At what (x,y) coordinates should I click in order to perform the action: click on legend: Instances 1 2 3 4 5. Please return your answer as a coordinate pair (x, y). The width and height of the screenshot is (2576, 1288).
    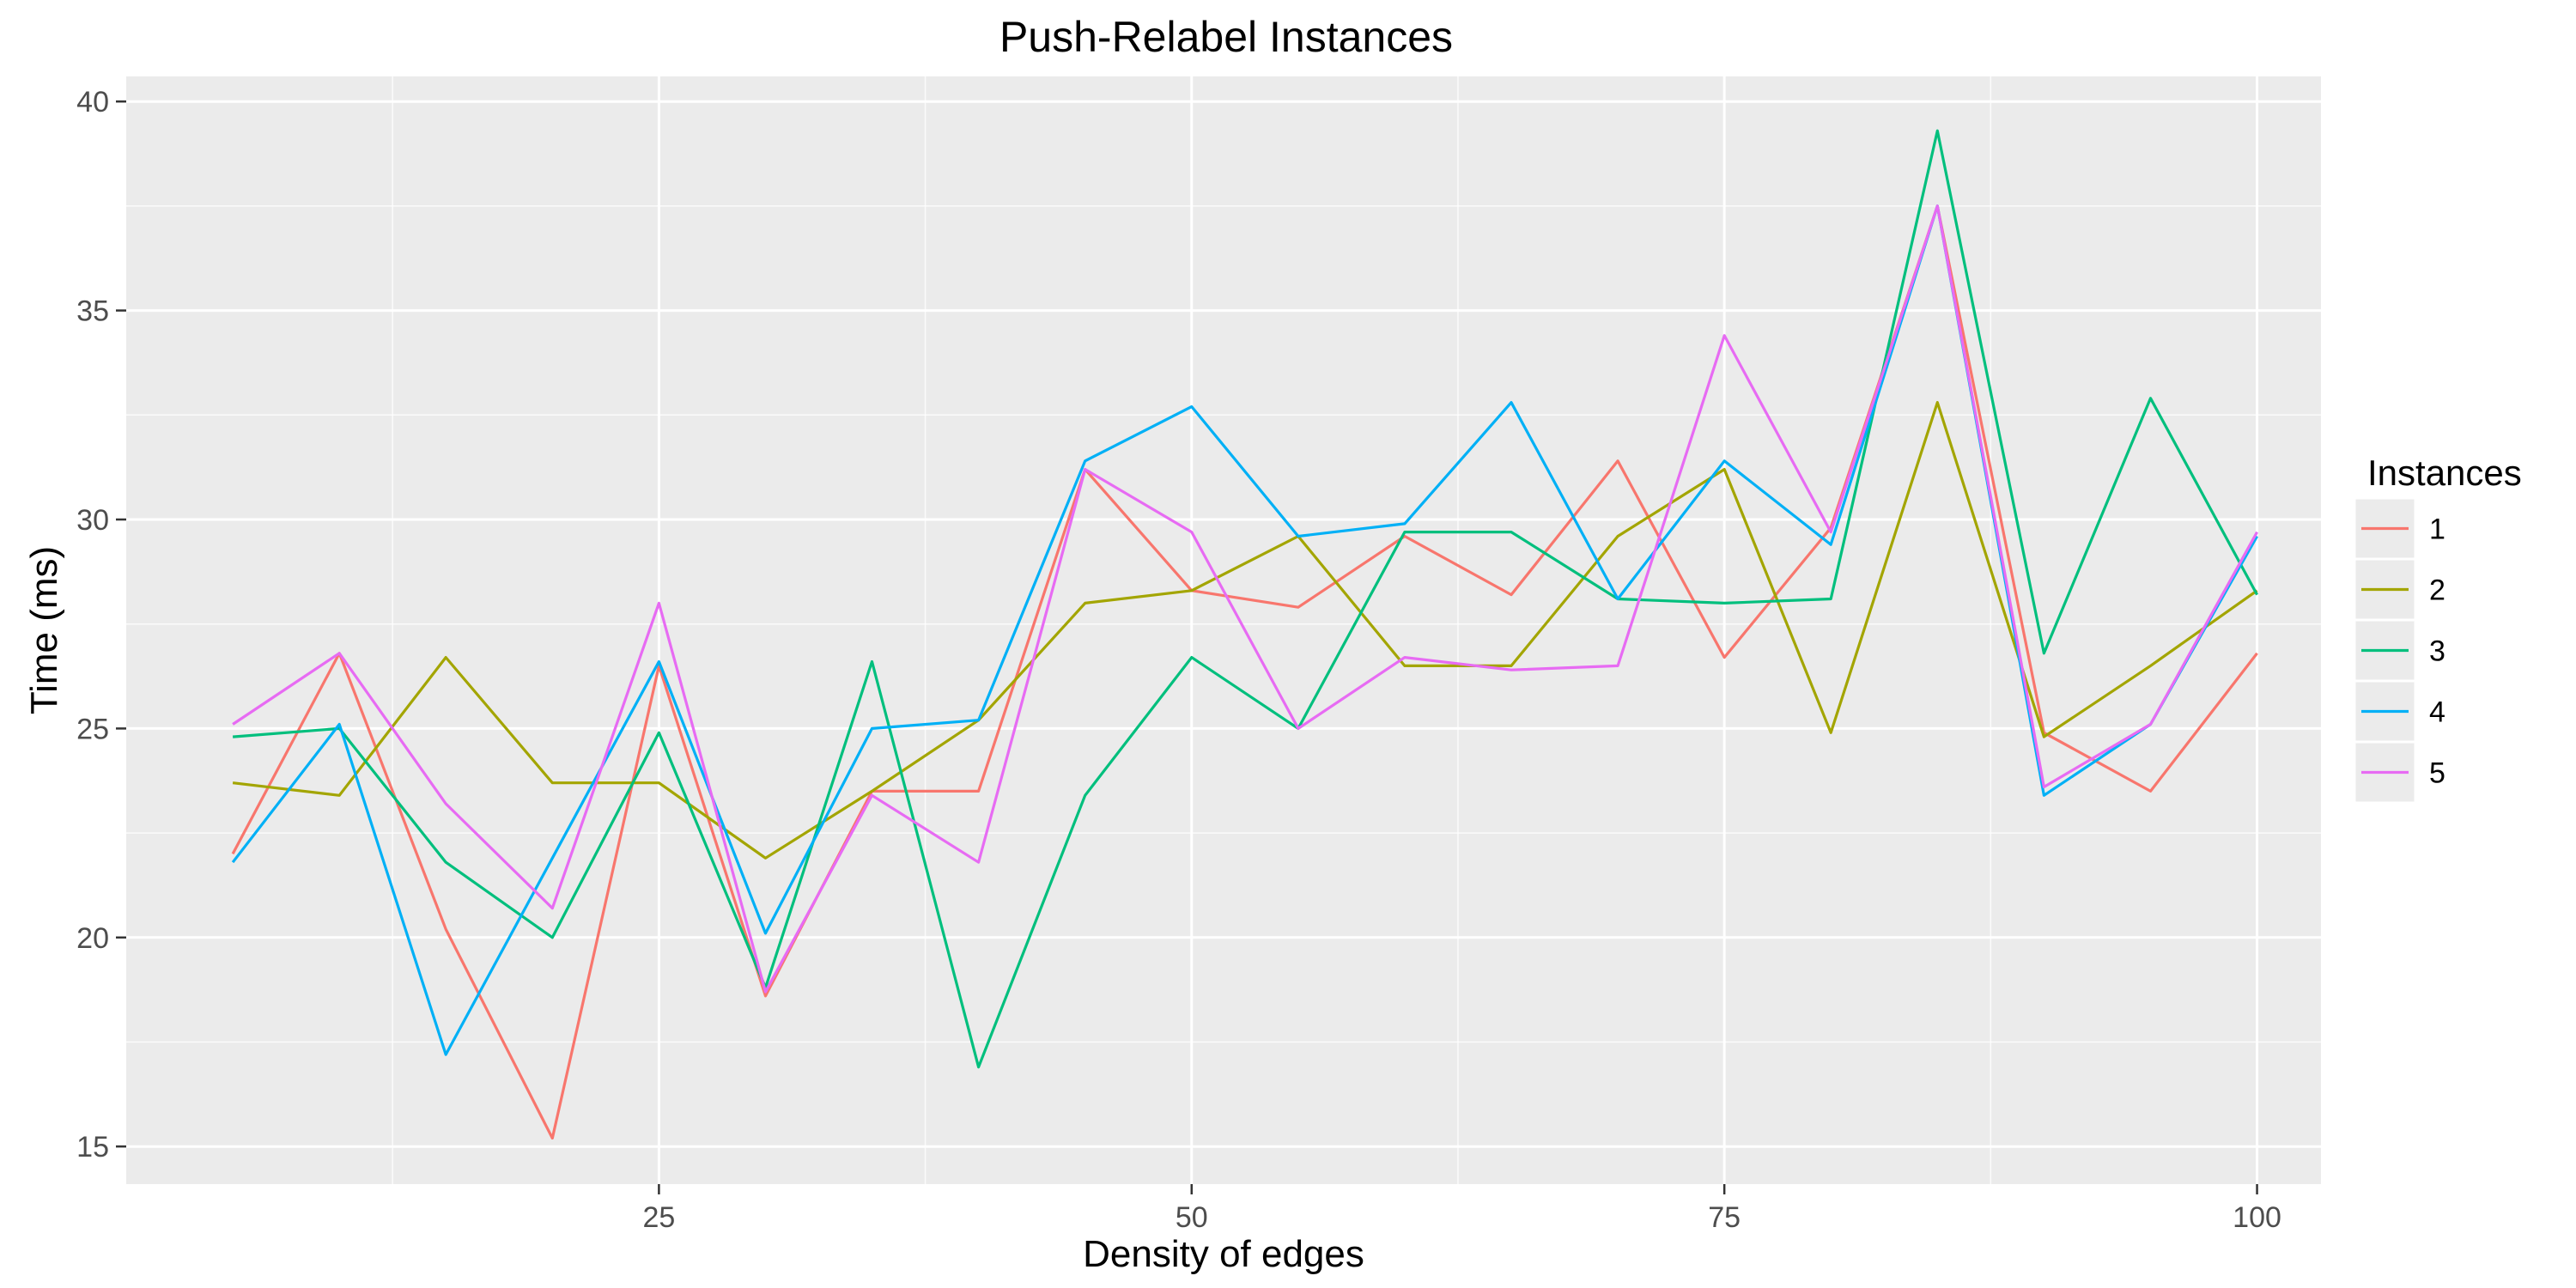
    Looking at the image, I should click on (2437, 629).